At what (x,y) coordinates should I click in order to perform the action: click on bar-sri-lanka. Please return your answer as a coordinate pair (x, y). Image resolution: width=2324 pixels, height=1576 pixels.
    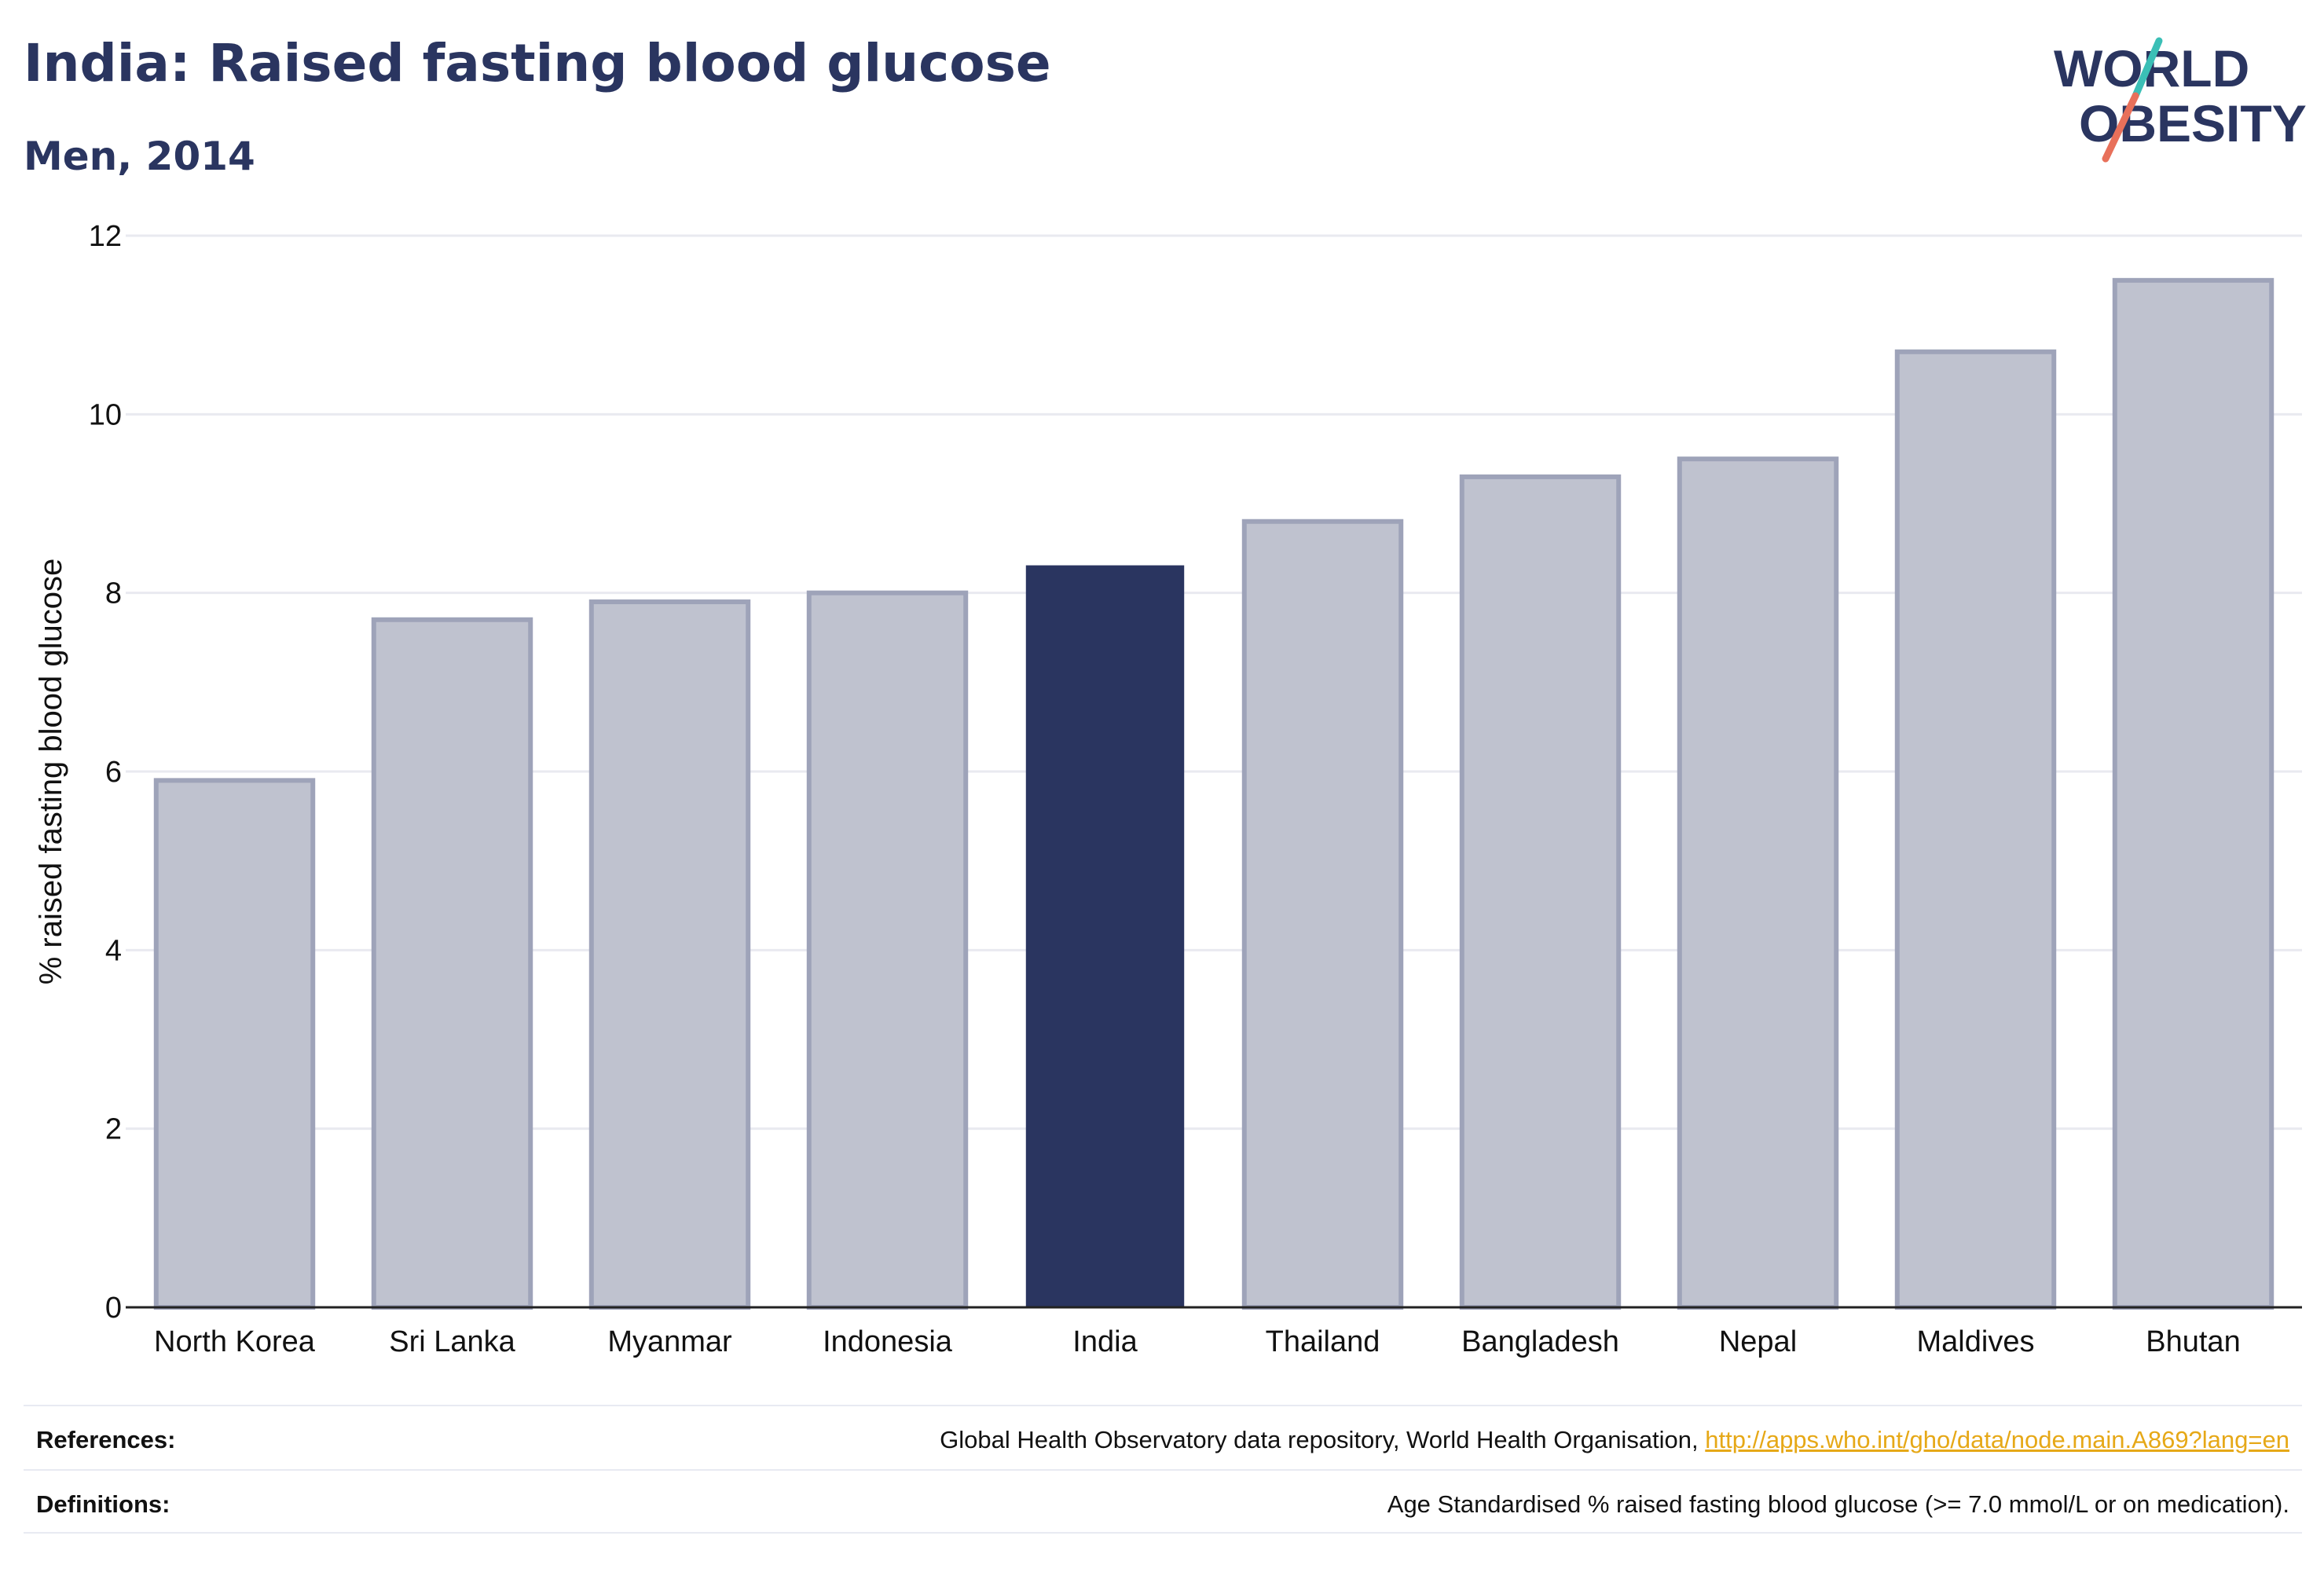
    Looking at the image, I should click on (452, 963).